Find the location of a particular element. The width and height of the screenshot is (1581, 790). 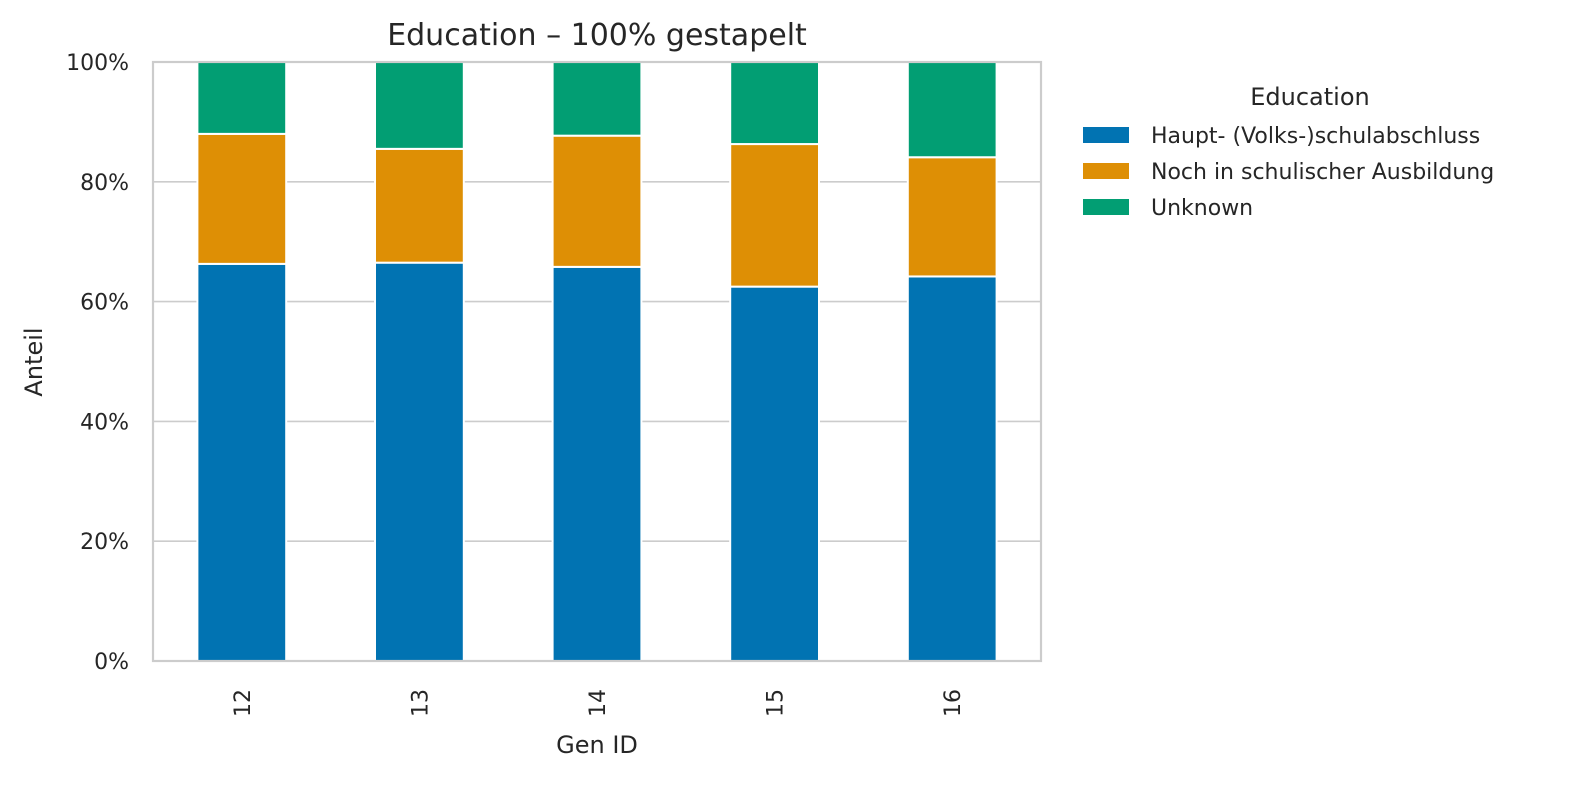

chart-title: Education – 100% gestapelt is located at coordinates (597, 35).